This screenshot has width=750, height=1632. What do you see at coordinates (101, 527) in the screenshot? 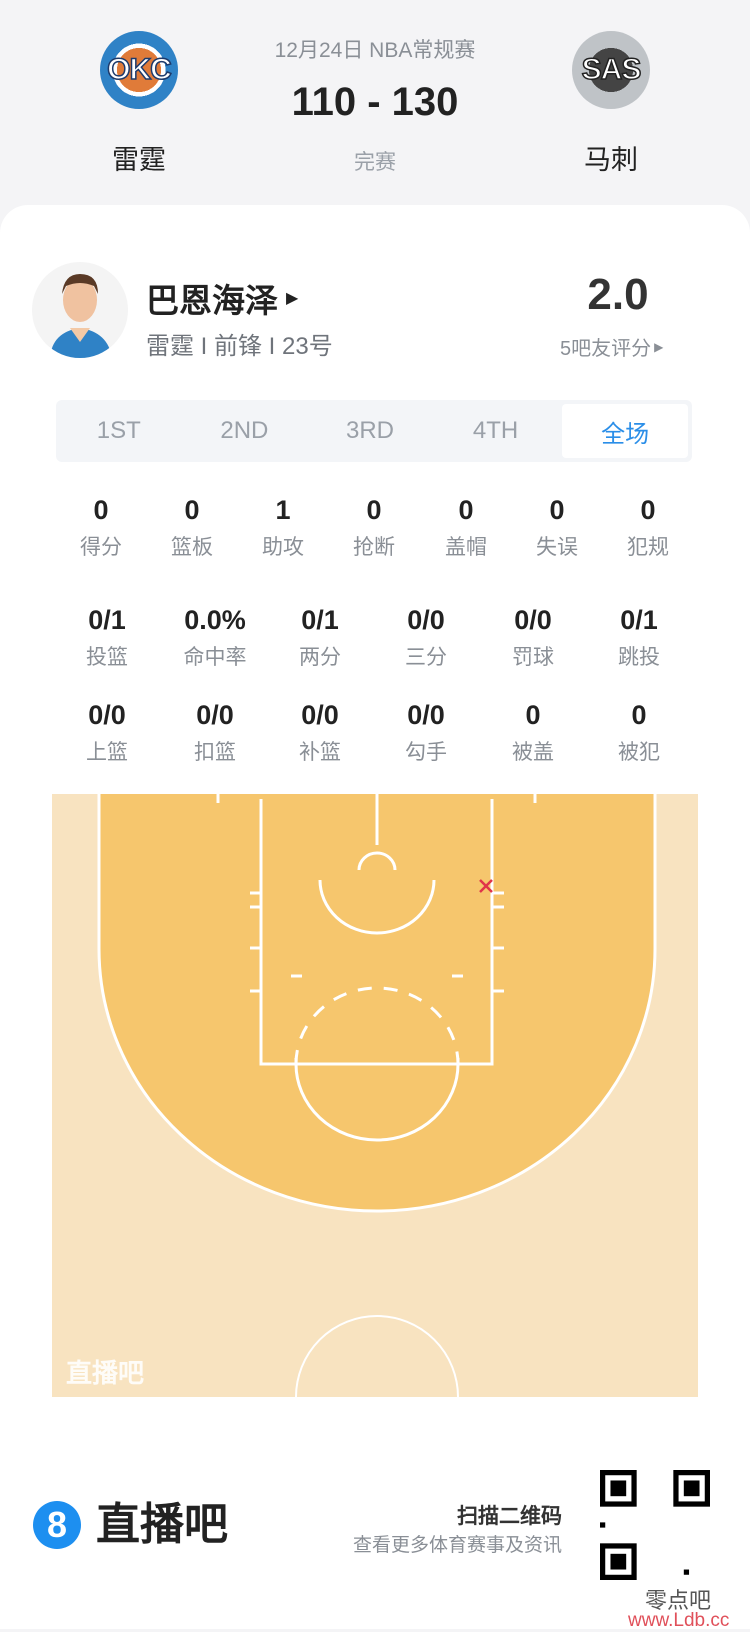
I see `stat-item: 0 得分` at bounding box center [101, 527].